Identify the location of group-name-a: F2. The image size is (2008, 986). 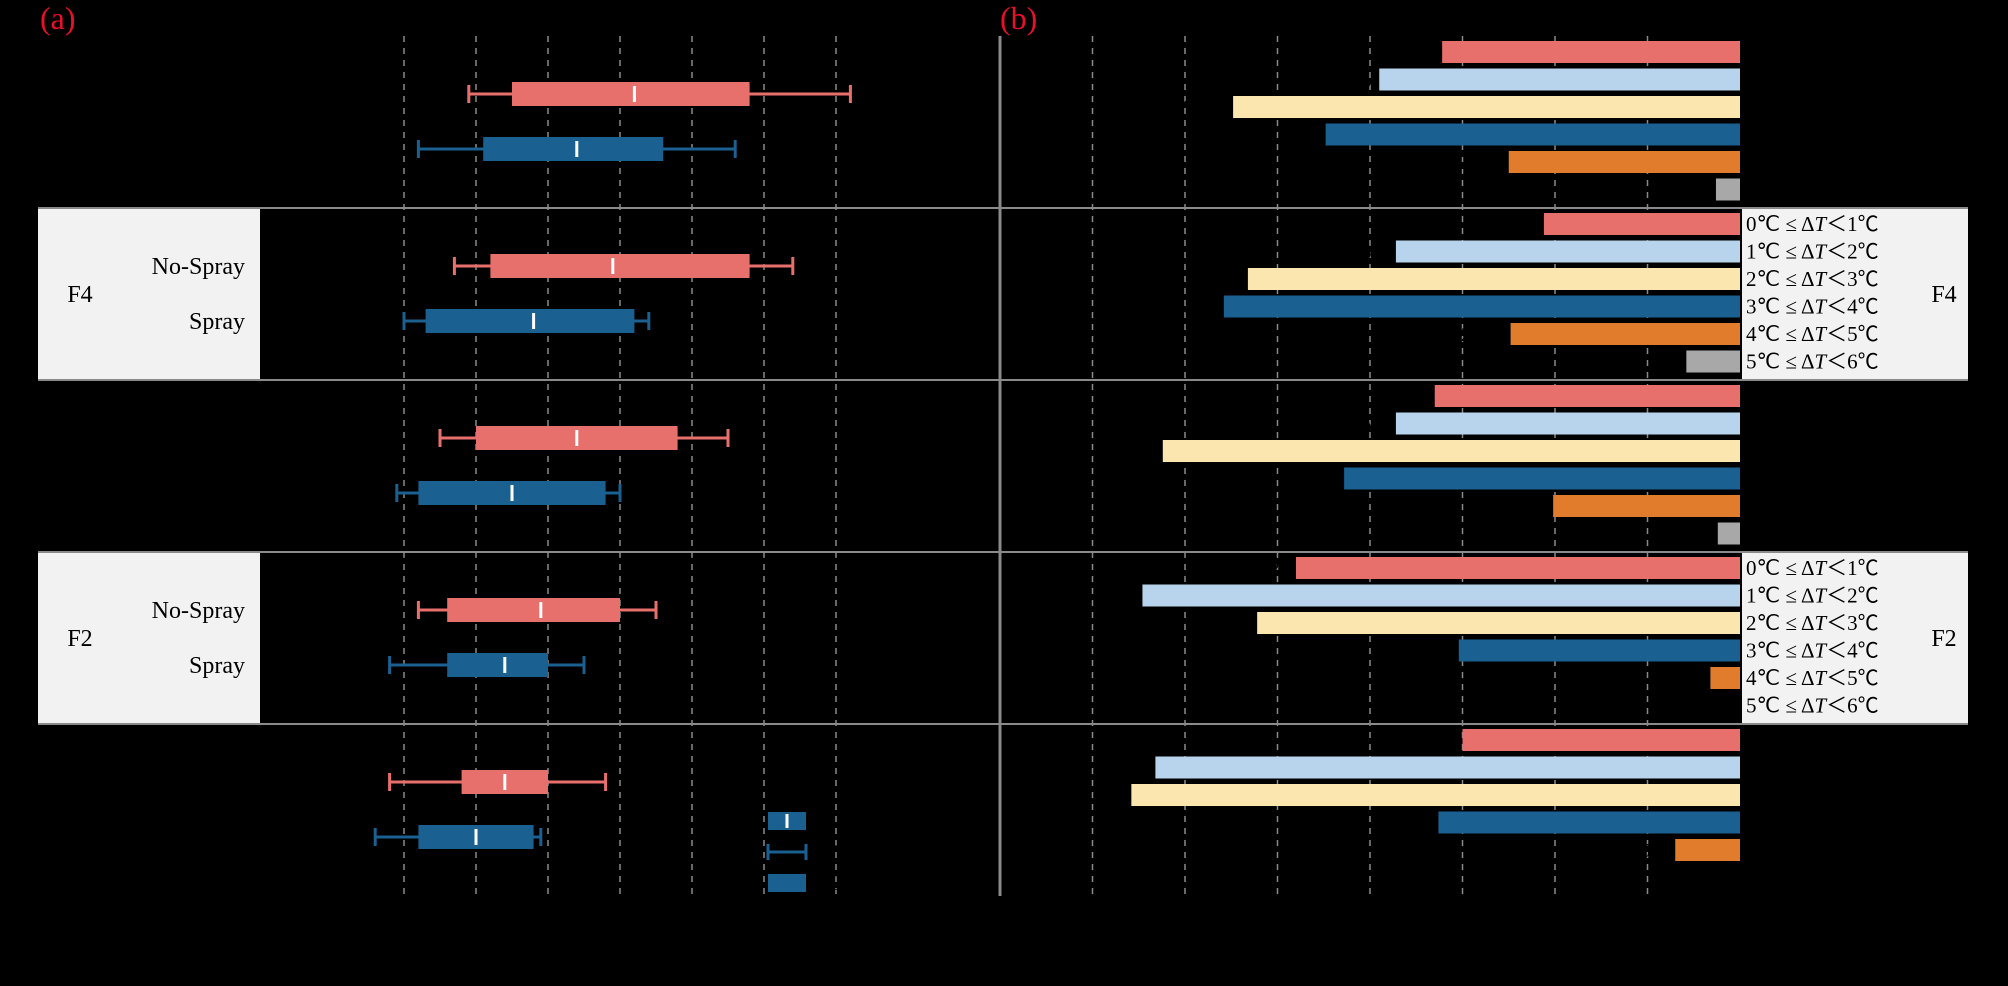
(79, 639).